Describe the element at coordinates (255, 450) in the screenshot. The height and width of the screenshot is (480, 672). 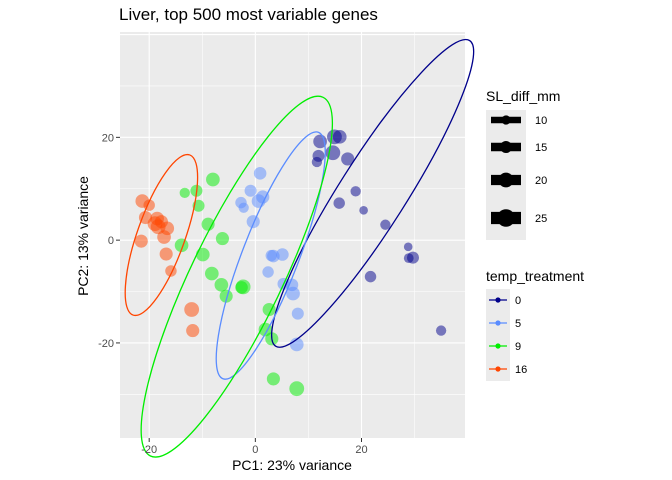
I see `x-tick-label: 0` at that location.